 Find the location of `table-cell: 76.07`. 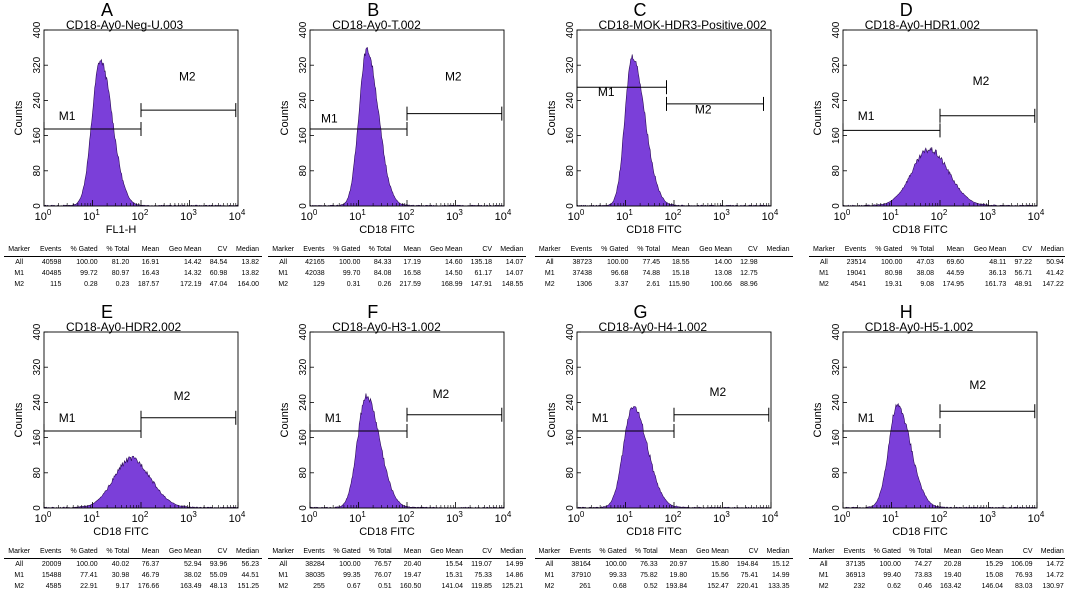

table-cell: 76.07 is located at coordinates (383, 575).